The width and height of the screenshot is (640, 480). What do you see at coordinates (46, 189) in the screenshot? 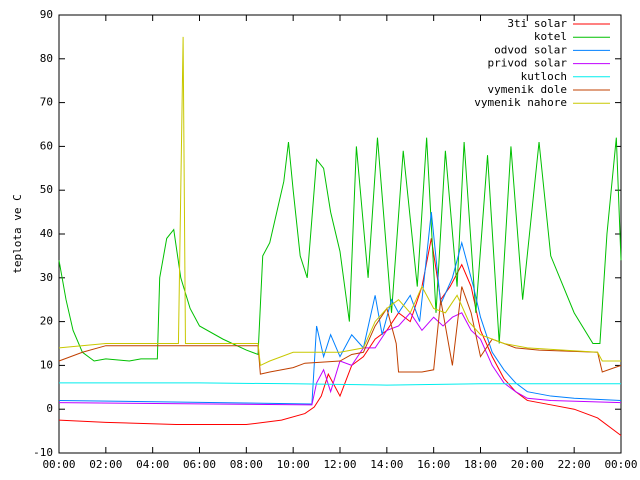
I see `y-tick-label: 50` at bounding box center [46, 189].